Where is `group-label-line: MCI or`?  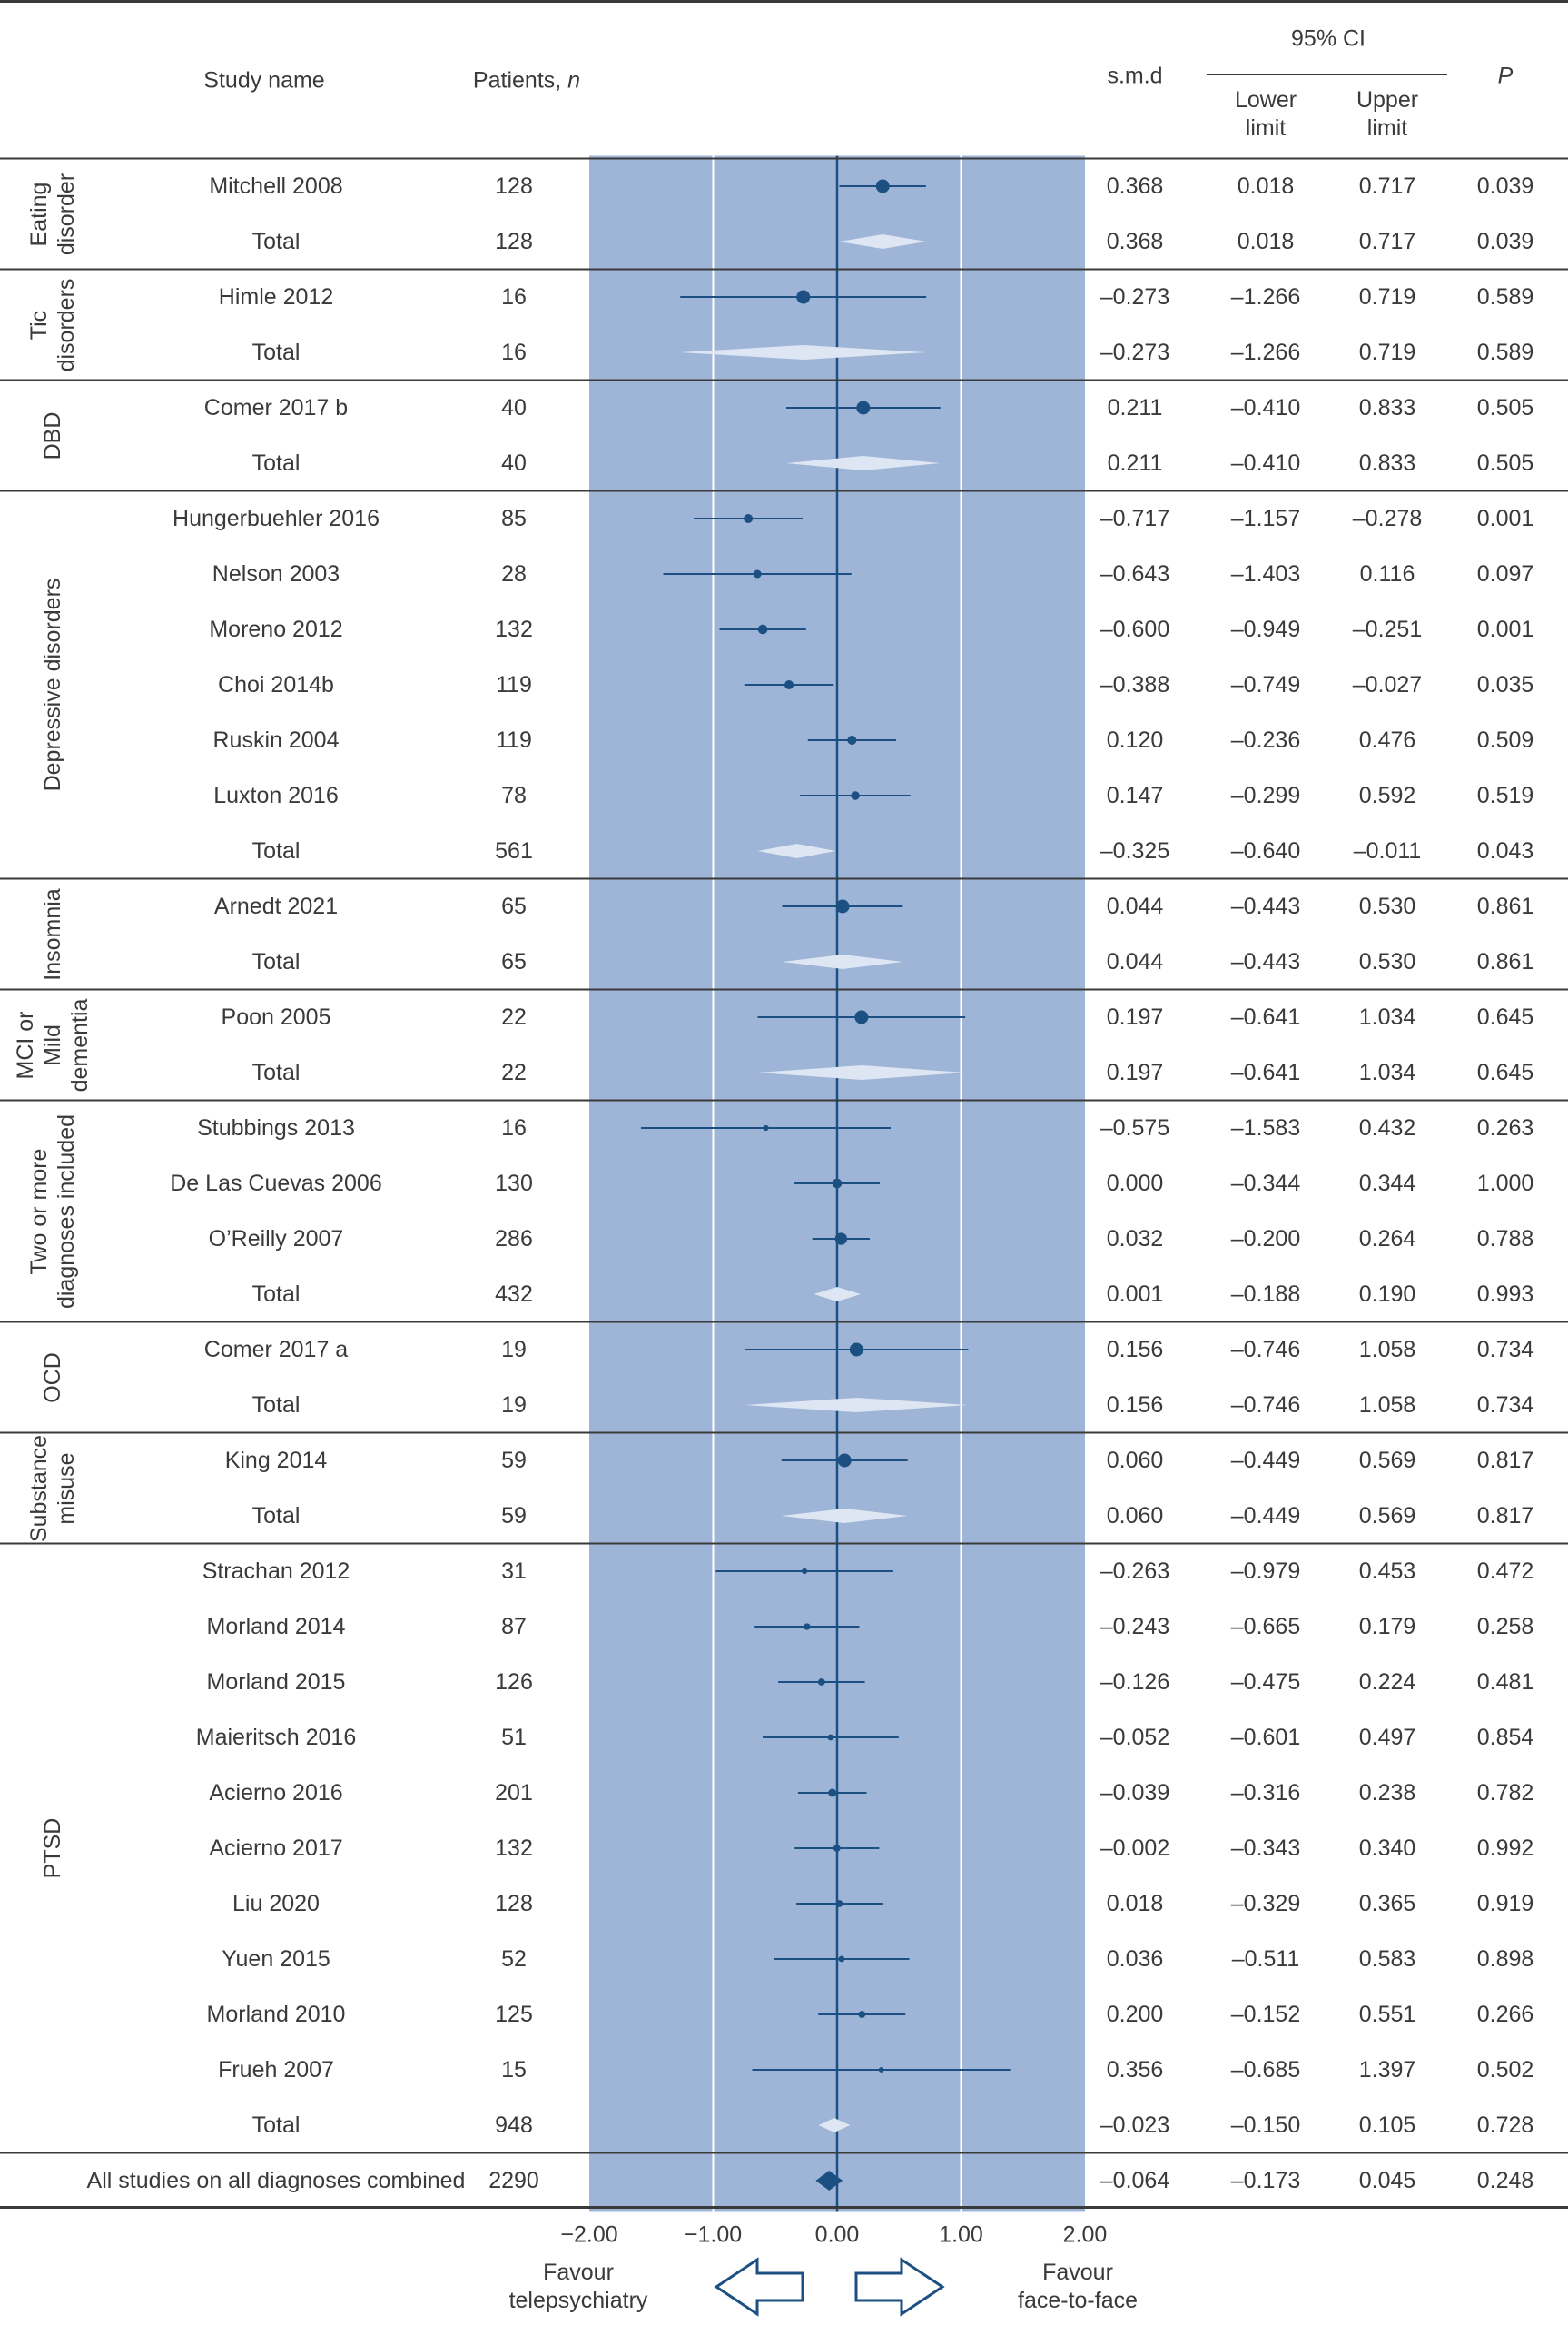
group-label-line: MCI or is located at coordinates (26, 1045).